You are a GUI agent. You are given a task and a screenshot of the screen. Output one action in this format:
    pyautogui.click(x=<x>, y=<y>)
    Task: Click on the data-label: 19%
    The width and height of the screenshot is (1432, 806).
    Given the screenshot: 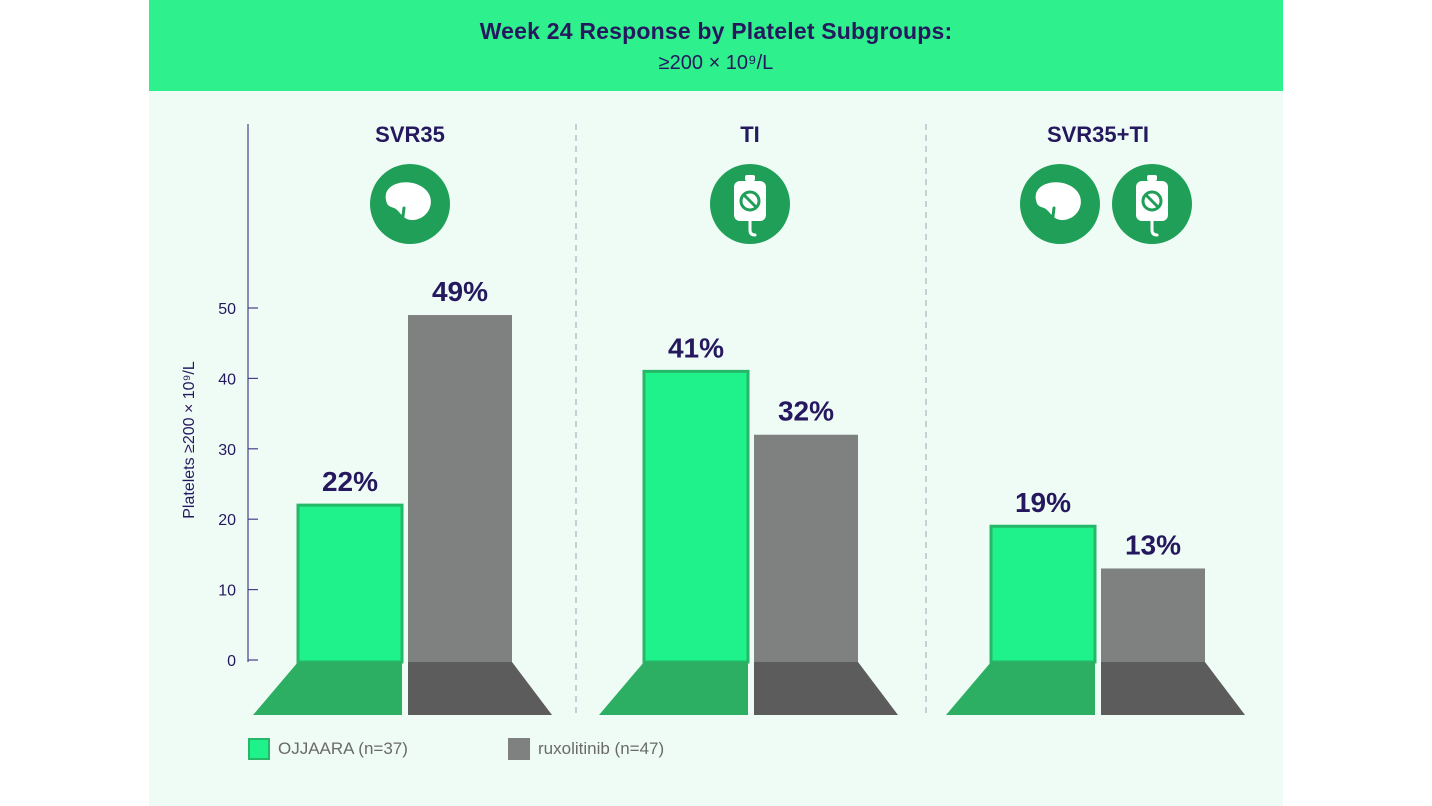 What is the action you would take?
    pyautogui.click(x=1043, y=502)
    